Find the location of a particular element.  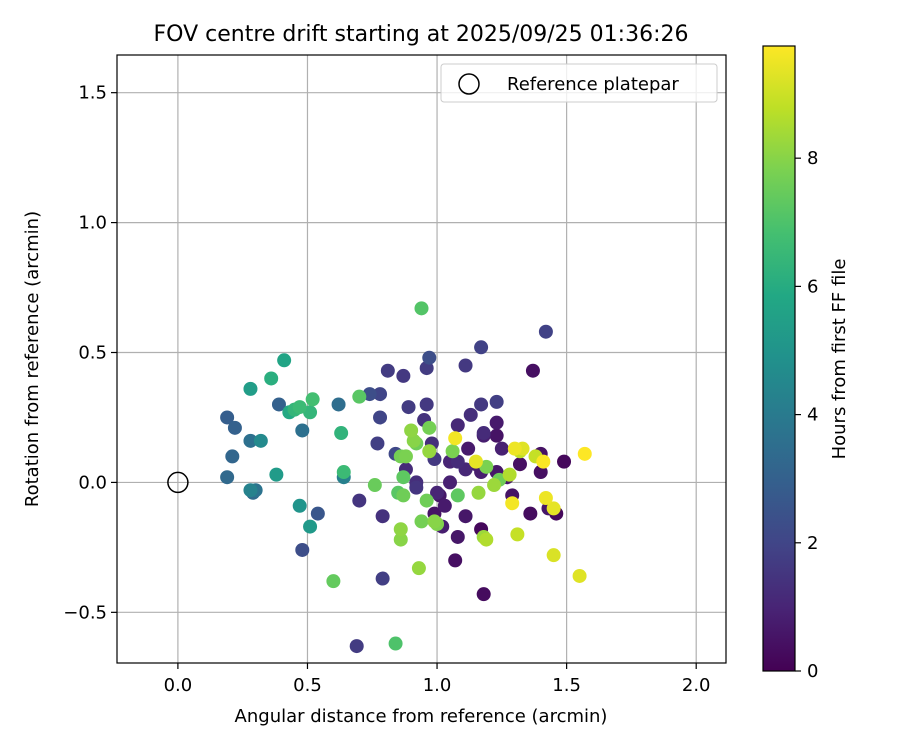

legend-box is located at coordinates (579, 83).